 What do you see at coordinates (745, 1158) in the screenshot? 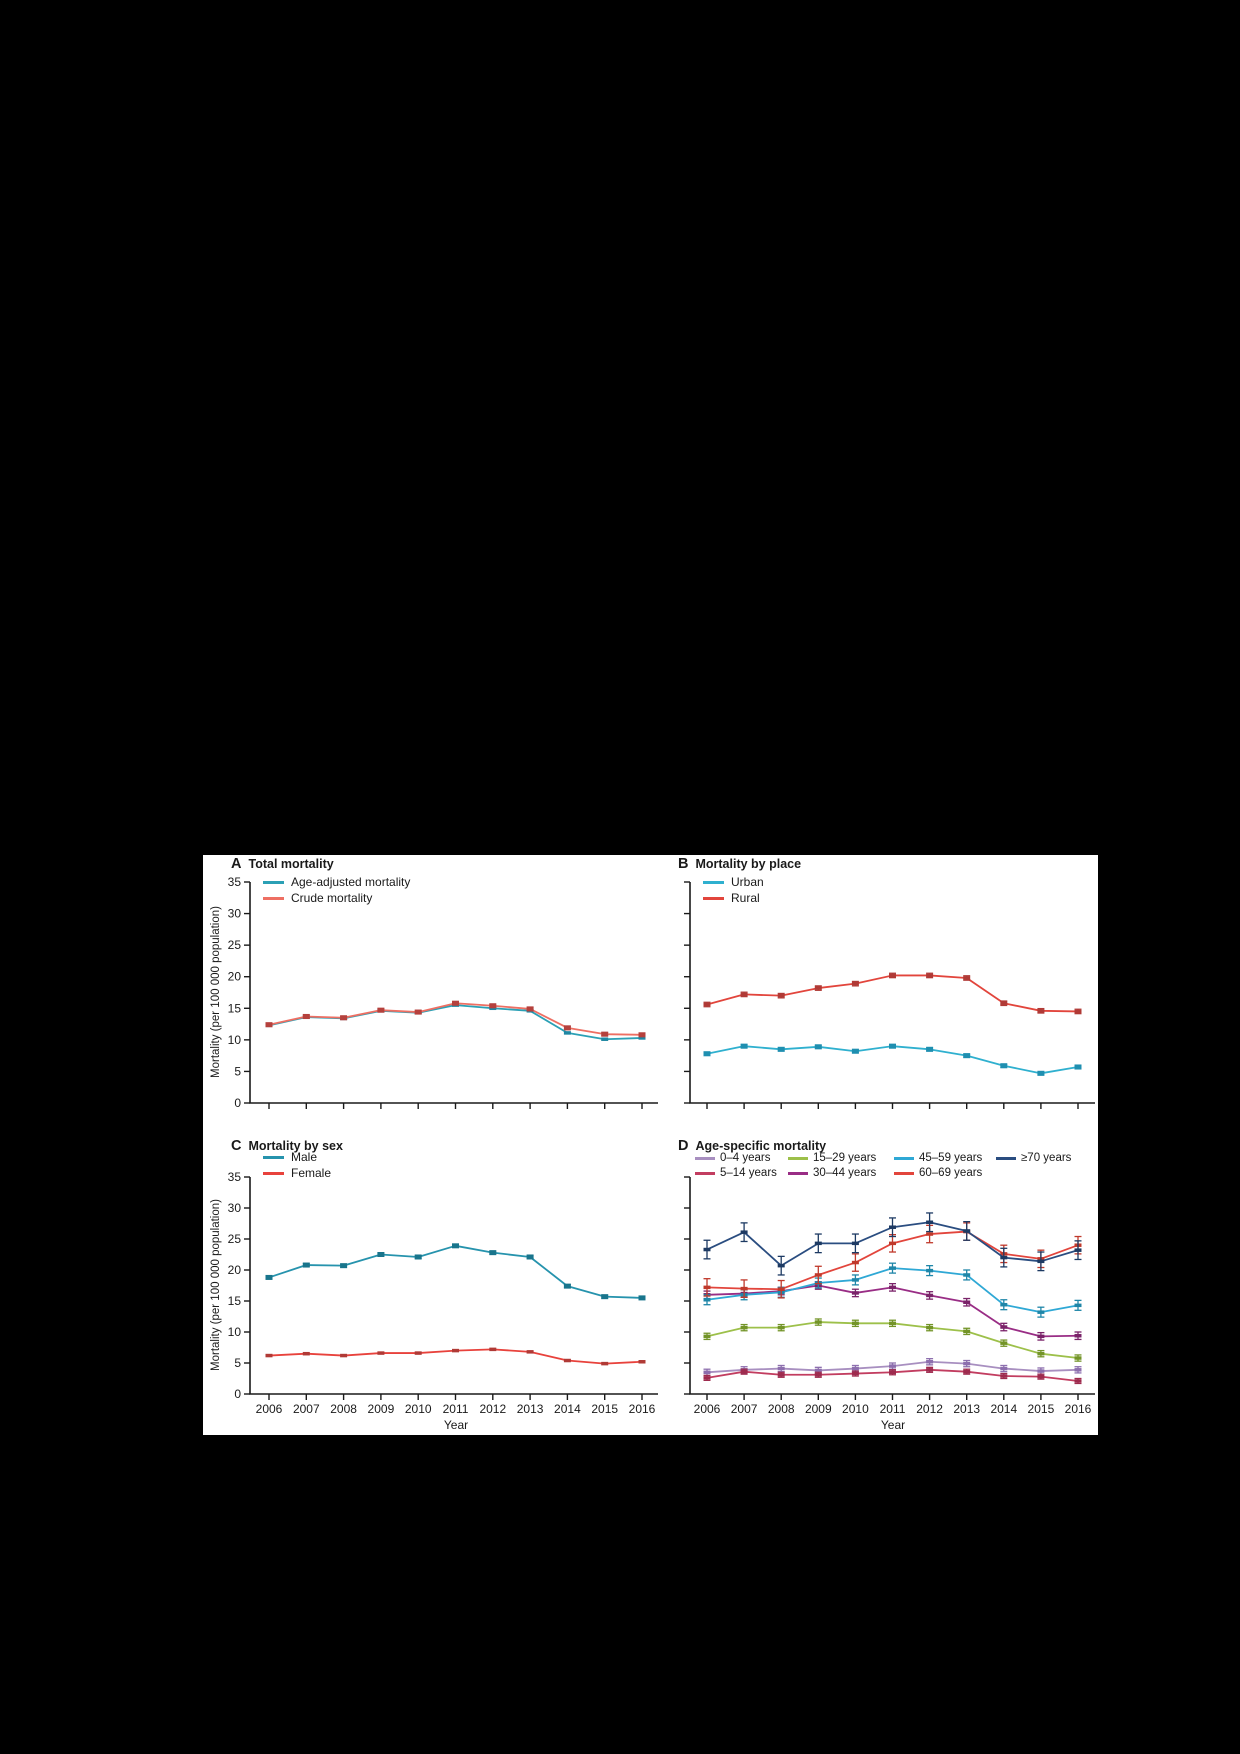
I see `legend-label: 0–4 years` at bounding box center [745, 1158].